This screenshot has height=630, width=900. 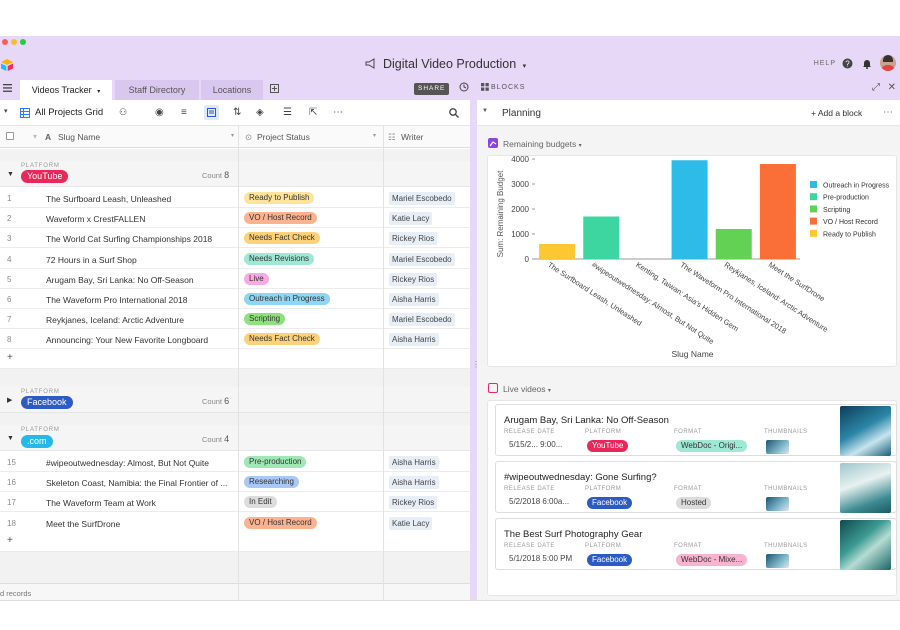 I want to click on tab-videos-tracker: Videos Tracker ▾, so click(x=66, y=90).